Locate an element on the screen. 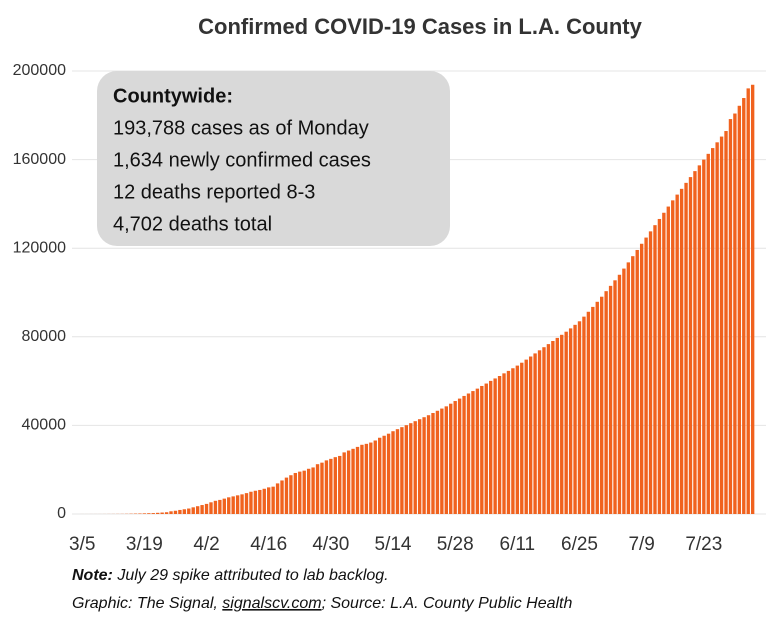 The image size is (780, 630). link: signalscv.com is located at coordinates (271, 603).